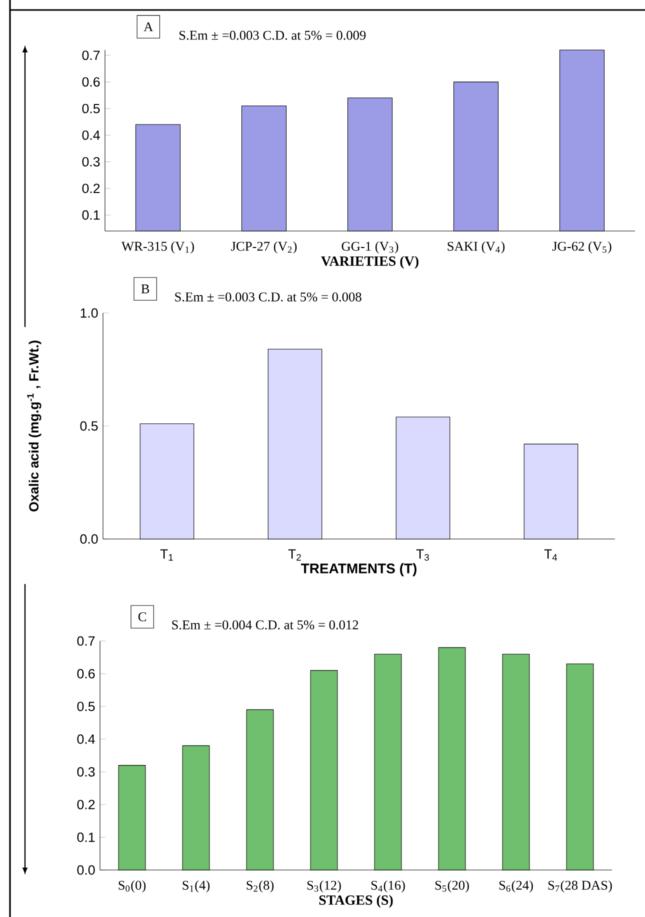  Describe the element at coordinates (132, 886) in the screenshot. I see `x-tick-label: S$_{0}$(0)` at that location.